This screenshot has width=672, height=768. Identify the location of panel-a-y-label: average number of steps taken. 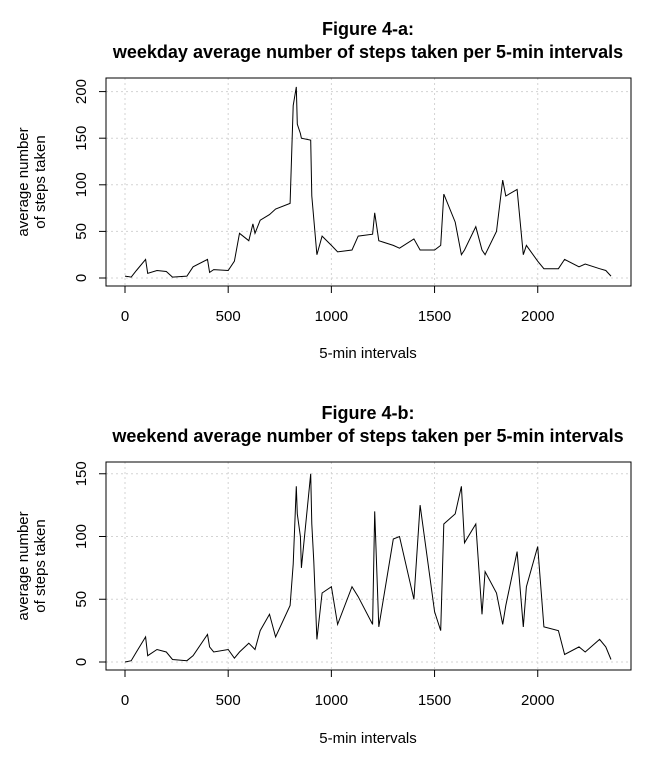
(32, 181).